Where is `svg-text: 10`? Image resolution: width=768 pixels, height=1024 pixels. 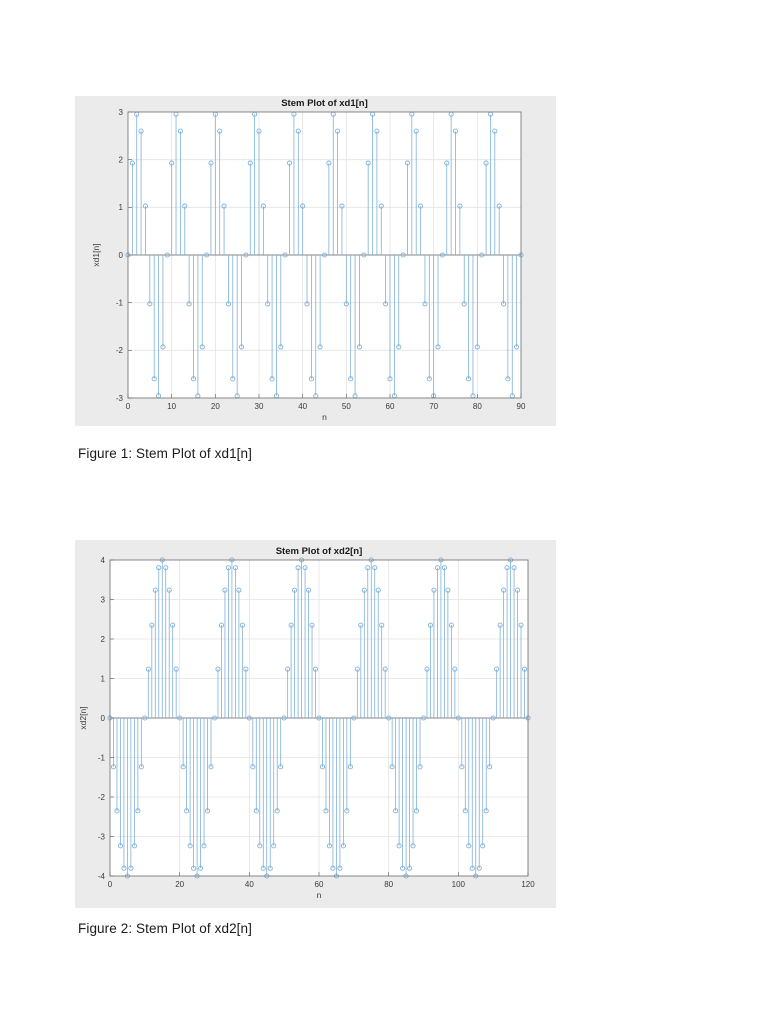 svg-text: 10 is located at coordinates (171, 406).